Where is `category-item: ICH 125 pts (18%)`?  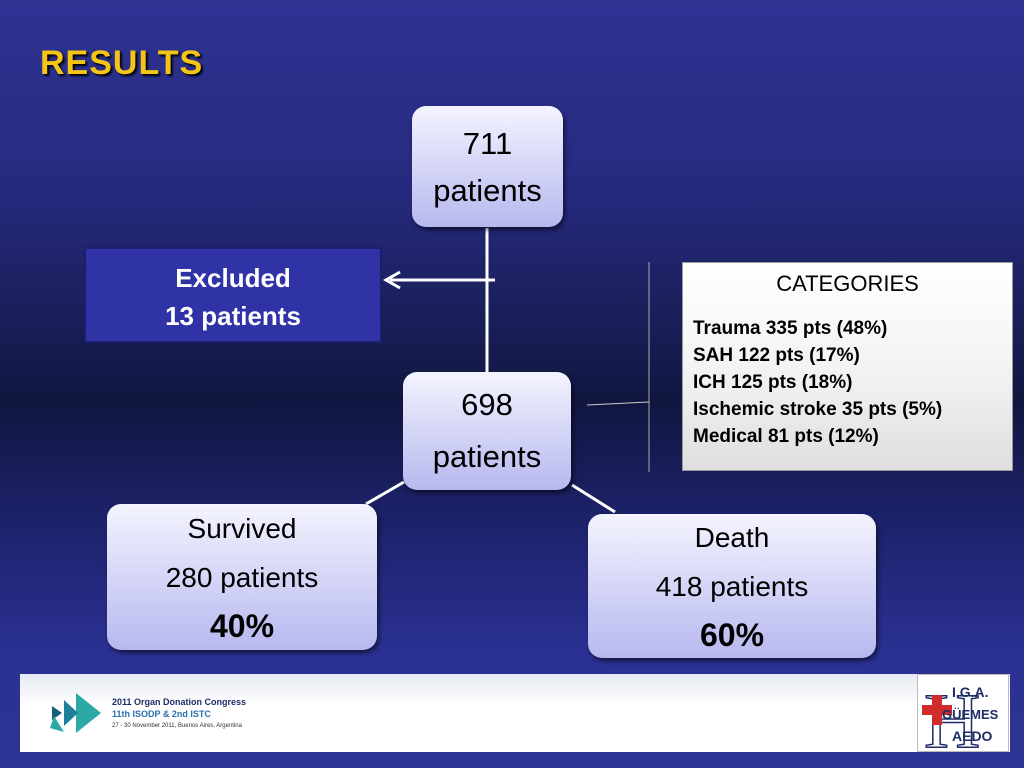
category-item: ICH 125 pts (18%) is located at coordinates (773, 382).